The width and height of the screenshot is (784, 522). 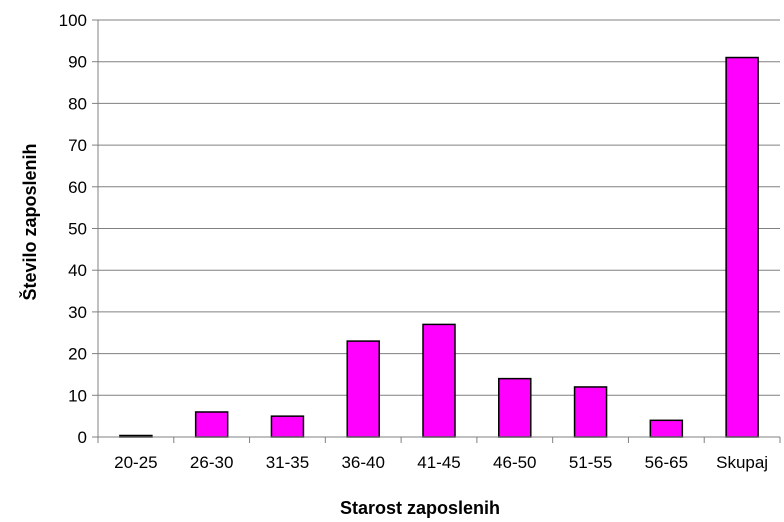 I want to click on x-tick-label: 20-25, so click(x=135, y=462).